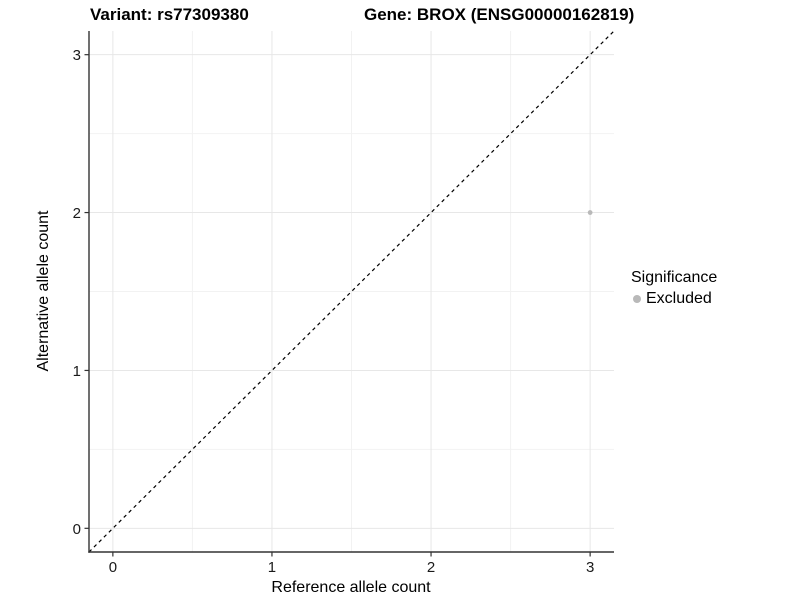  I want to click on x-tick-label: 1, so click(272, 567).